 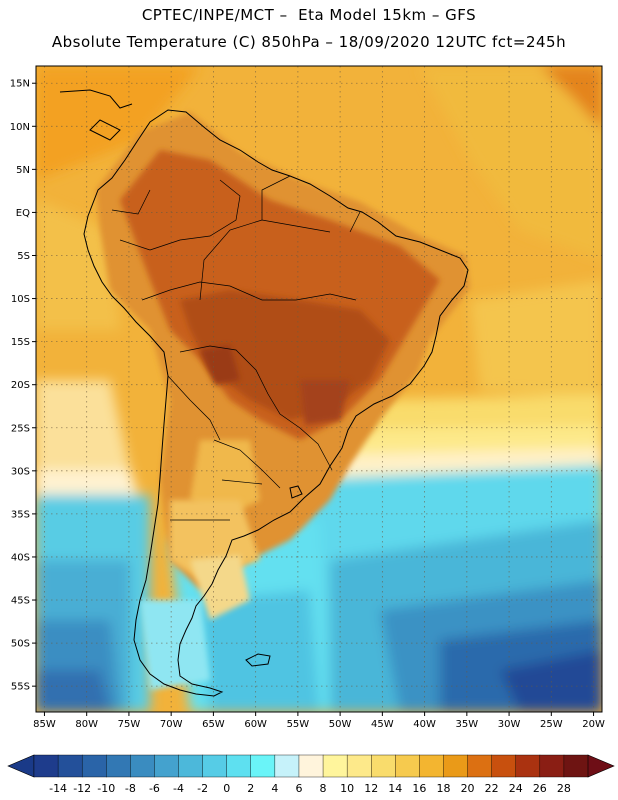 What do you see at coordinates (593, 724) in the screenshot?
I see `lon-tick-label: 20W` at bounding box center [593, 724].